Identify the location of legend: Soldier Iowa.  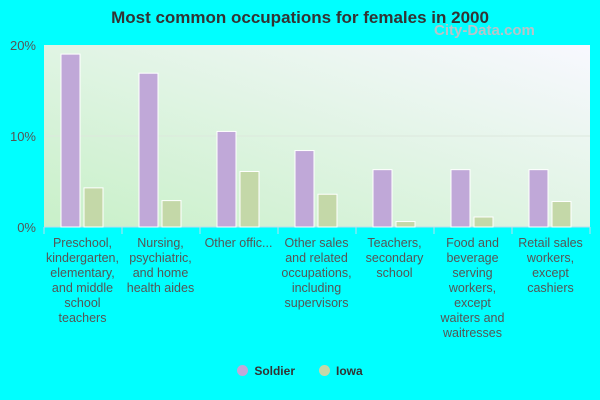
(300, 371).